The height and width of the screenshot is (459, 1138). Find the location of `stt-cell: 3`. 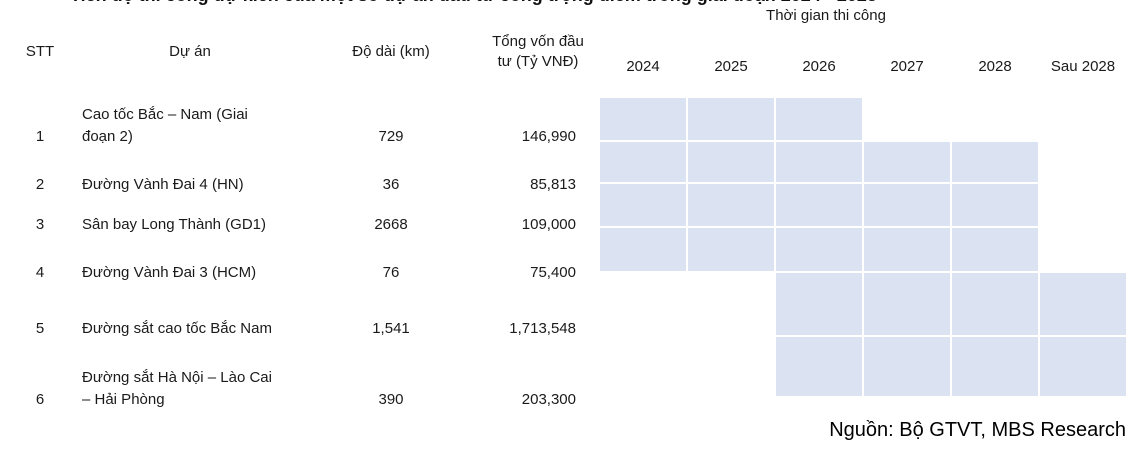

stt-cell: 3 is located at coordinates (40, 224).